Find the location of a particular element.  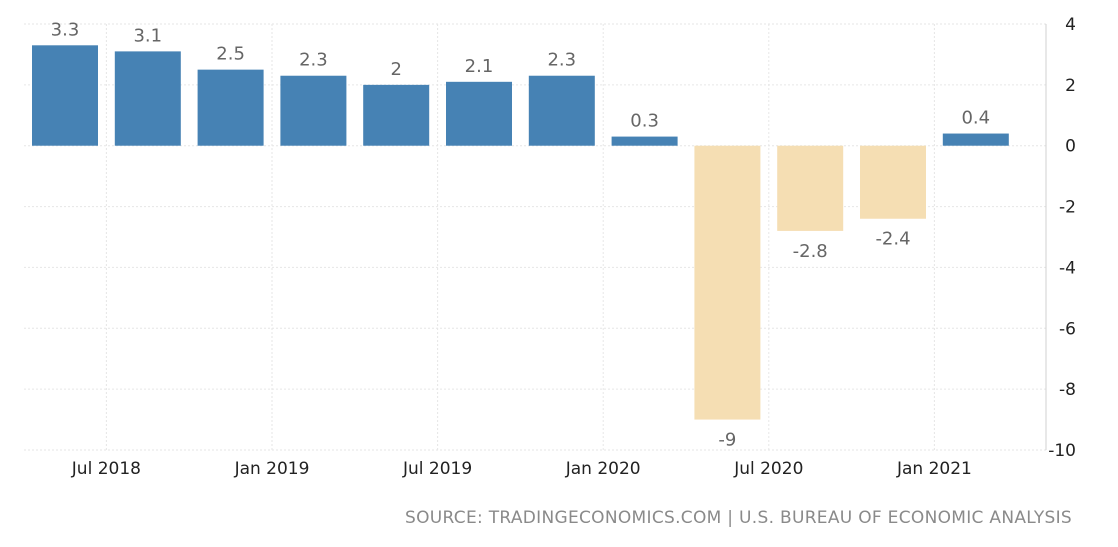

y-tick-label: 4 is located at coordinates (1070, 25).